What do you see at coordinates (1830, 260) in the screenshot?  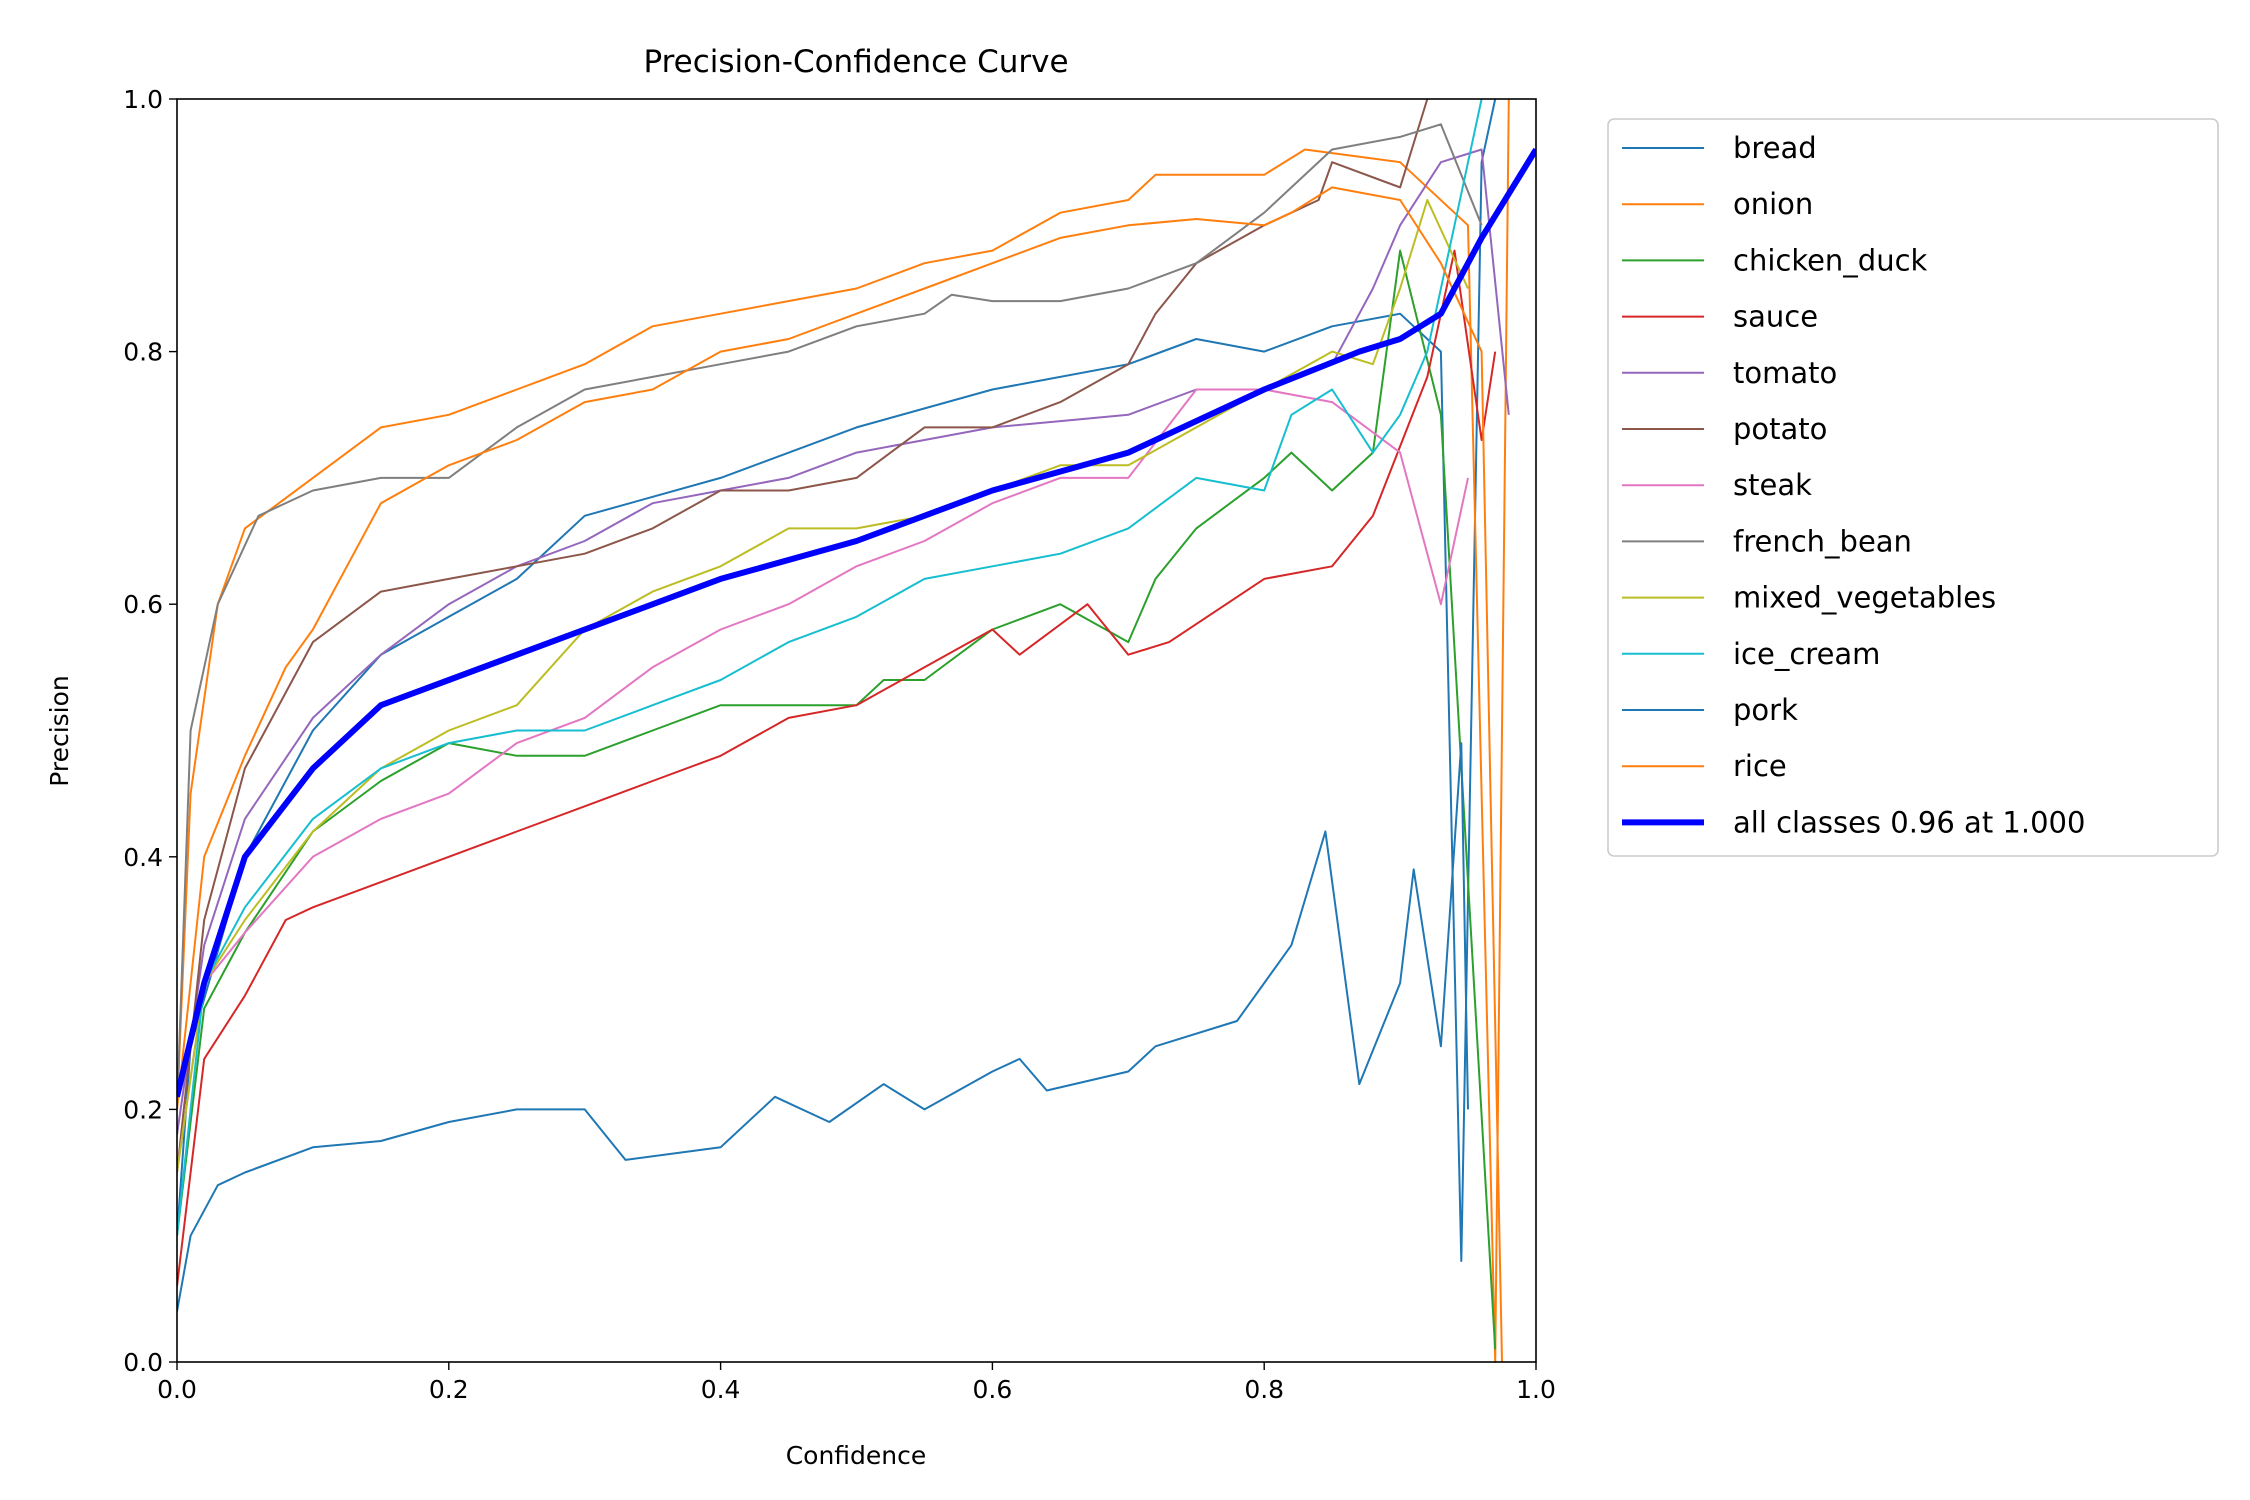 I see `legend-label: chicken_duck` at bounding box center [1830, 260].